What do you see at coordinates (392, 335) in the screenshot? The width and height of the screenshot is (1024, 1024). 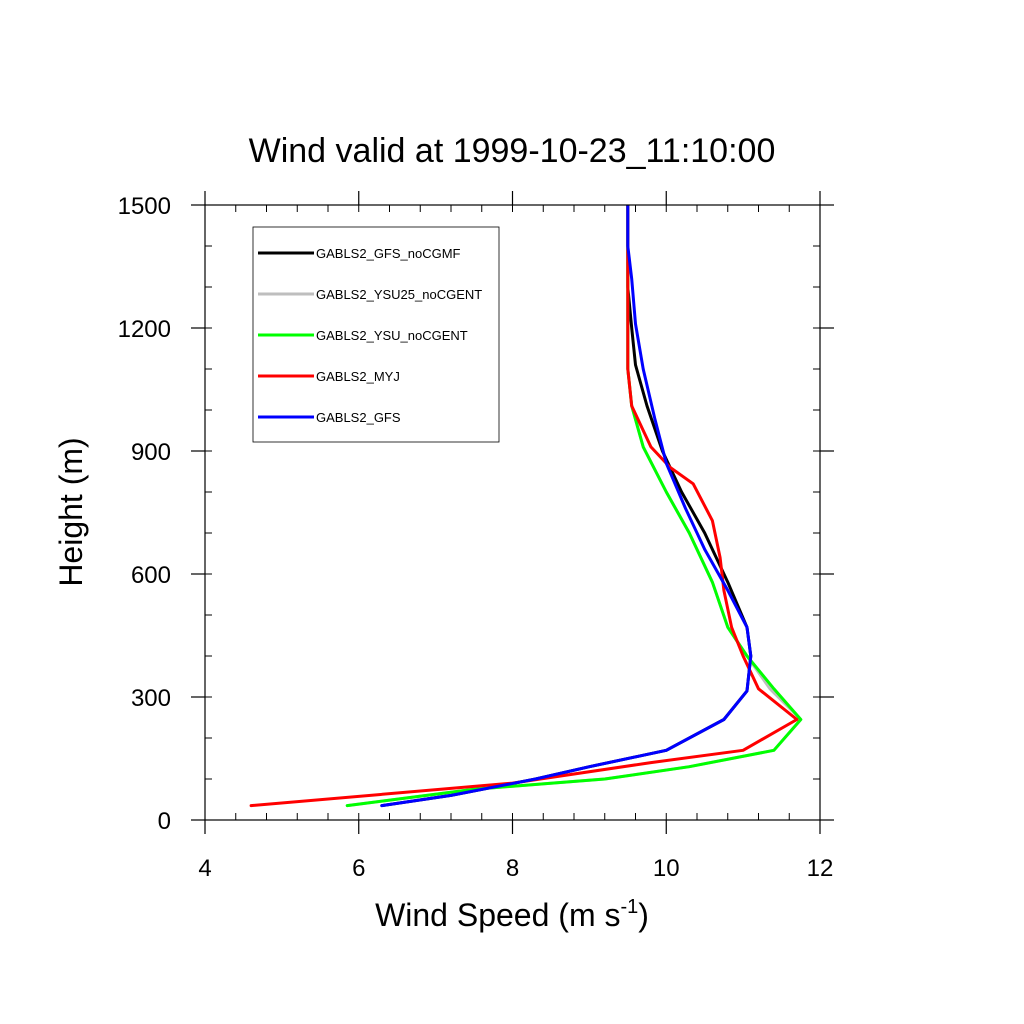 I see `legend-label-gabls2-ysu-nocgent: GABLS2_YSU_noCGENT` at bounding box center [392, 335].